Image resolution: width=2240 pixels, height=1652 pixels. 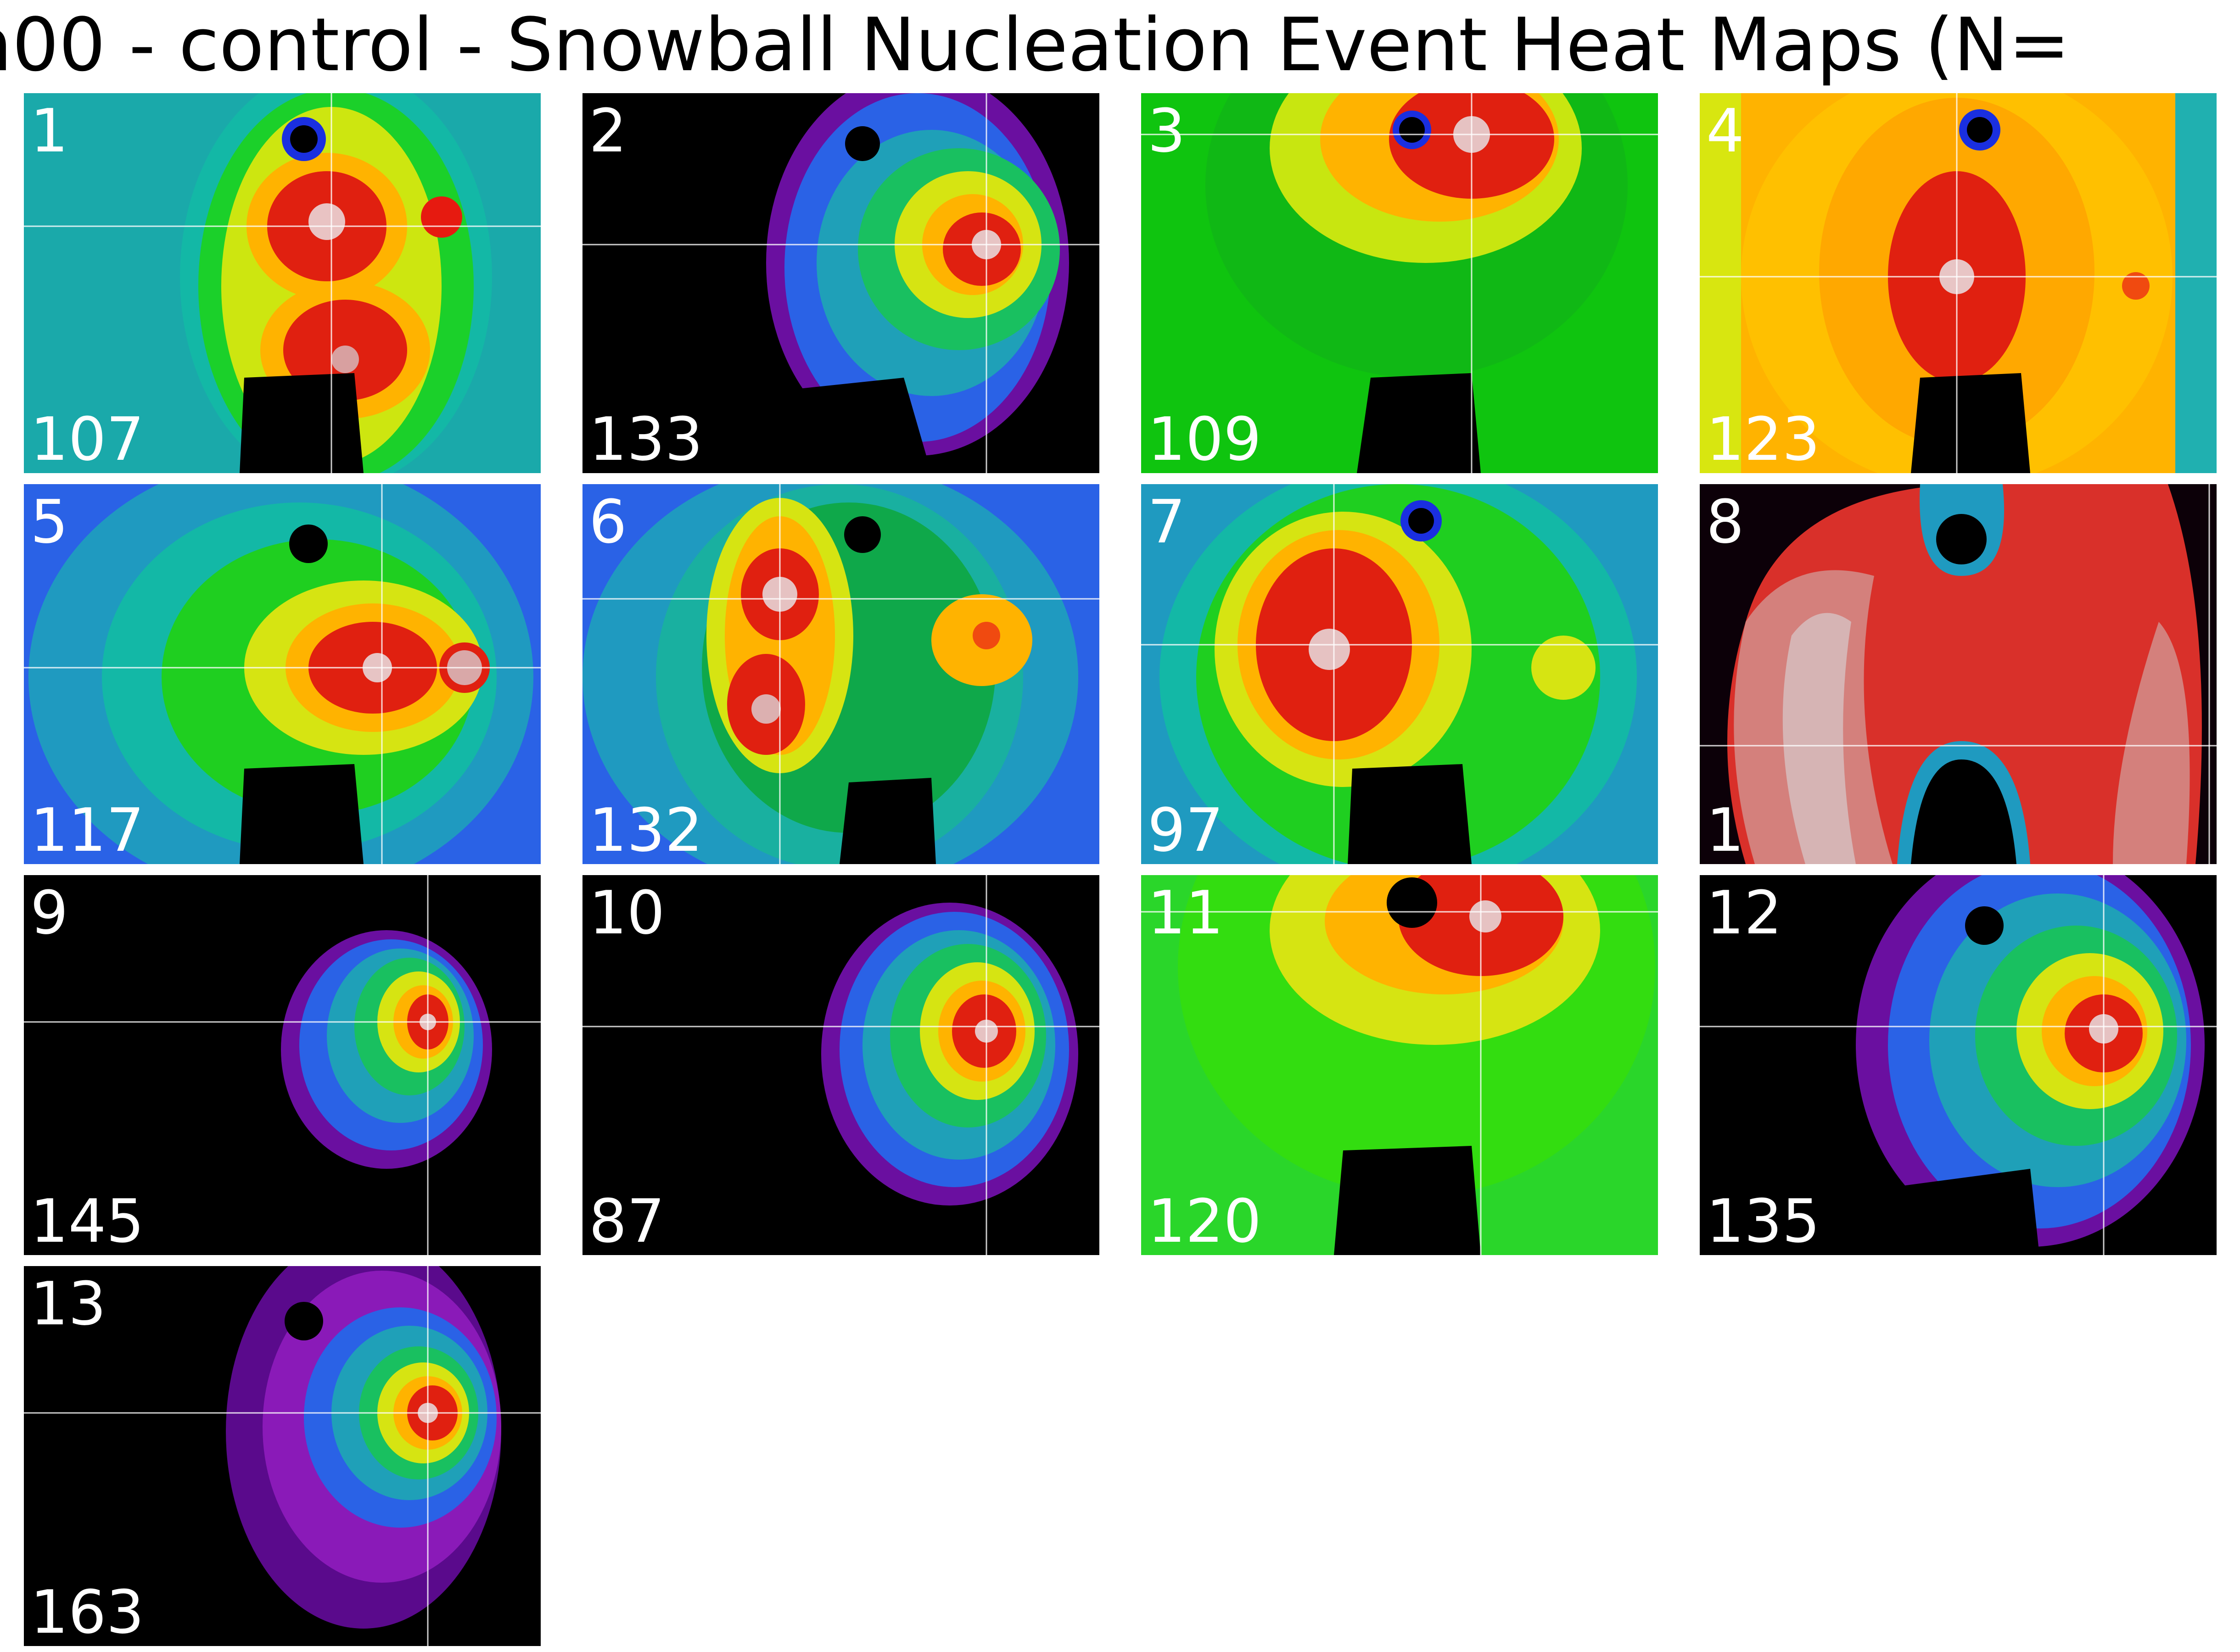 I want to click on panel-index-label: 13, so click(x=68, y=1304).